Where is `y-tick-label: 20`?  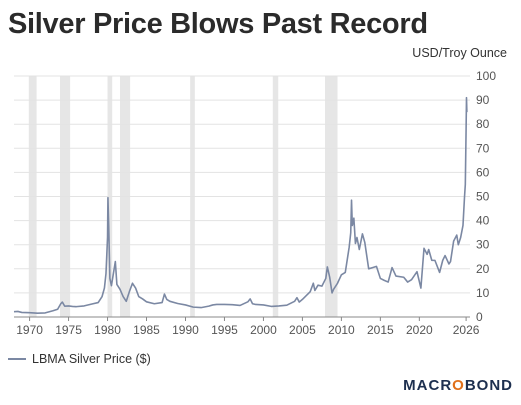 y-tick-label: 20 is located at coordinates (483, 269).